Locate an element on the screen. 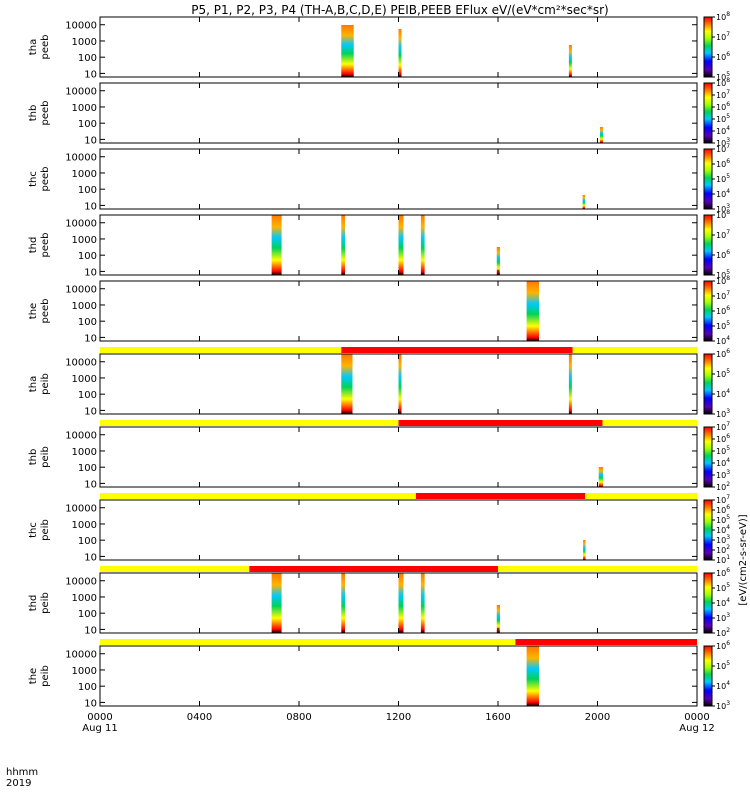  x-tick-label: 2000 is located at coordinates (597, 717).